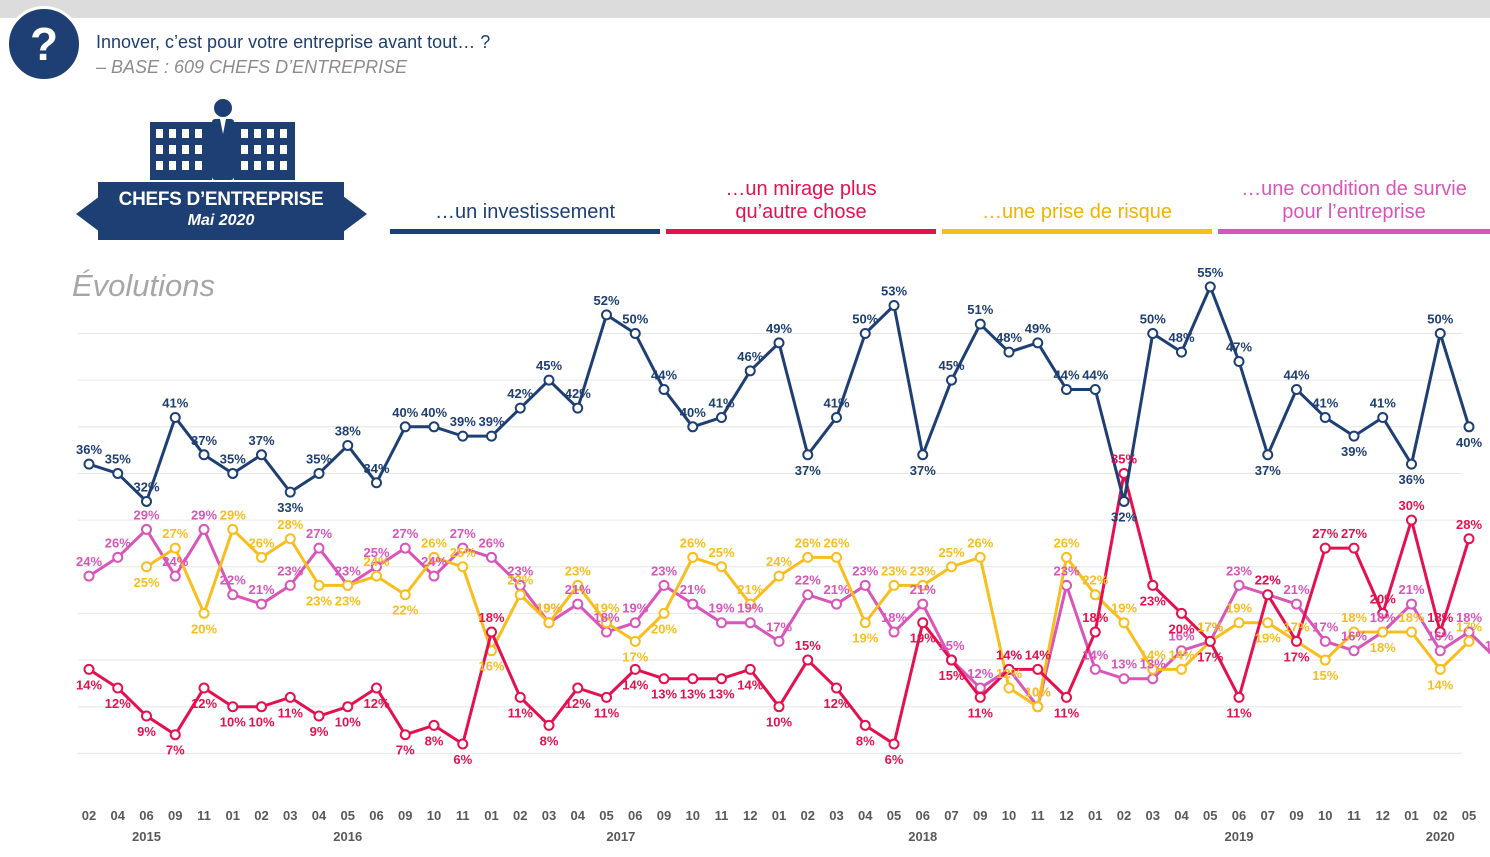 The width and height of the screenshot is (1490, 857). I want to click on data-label: 24%, so click(89, 561).